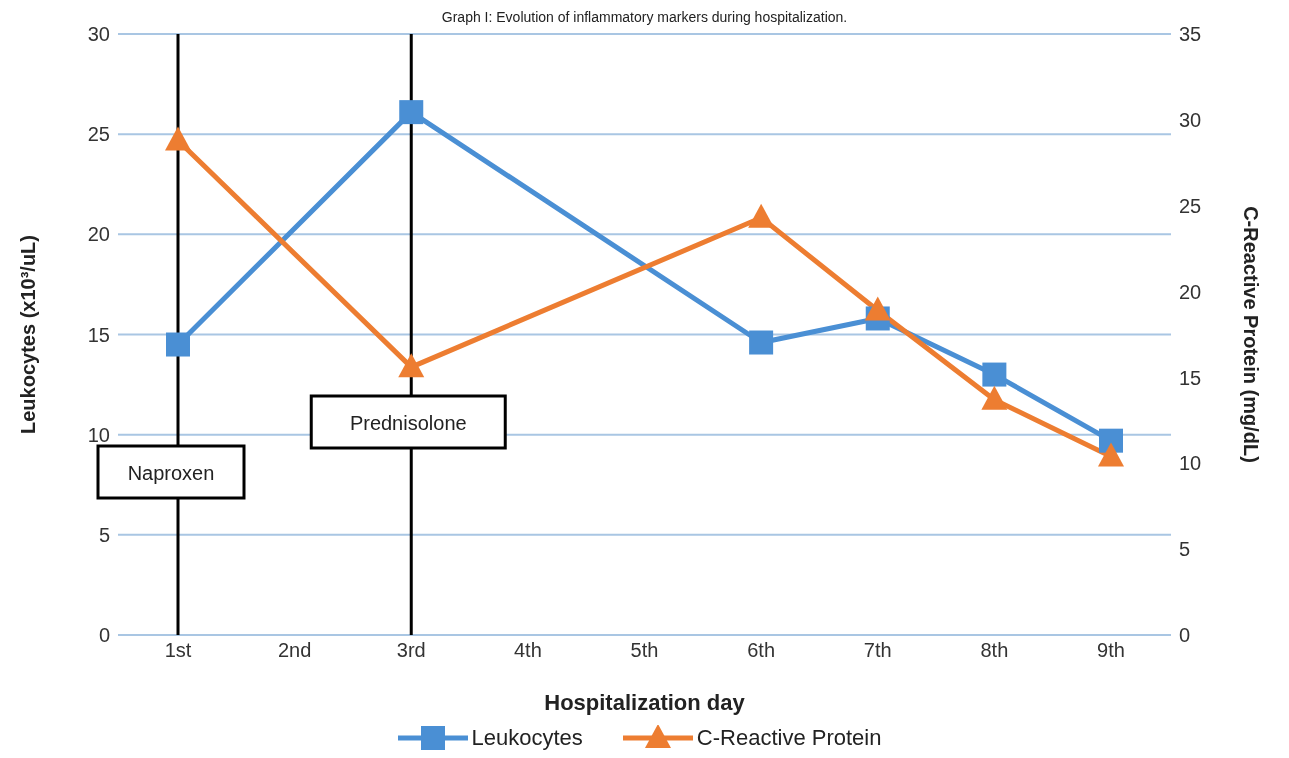 The image size is (1289, 758). I want to click on label-box: Naproxen, so click(171, 472).